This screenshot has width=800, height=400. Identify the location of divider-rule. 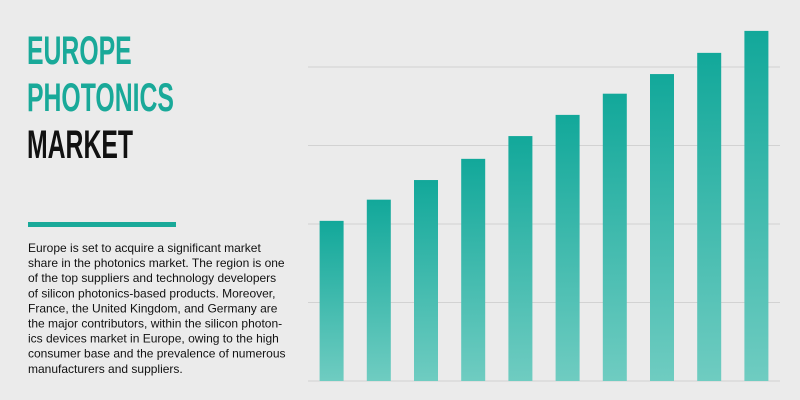
(102, 224).